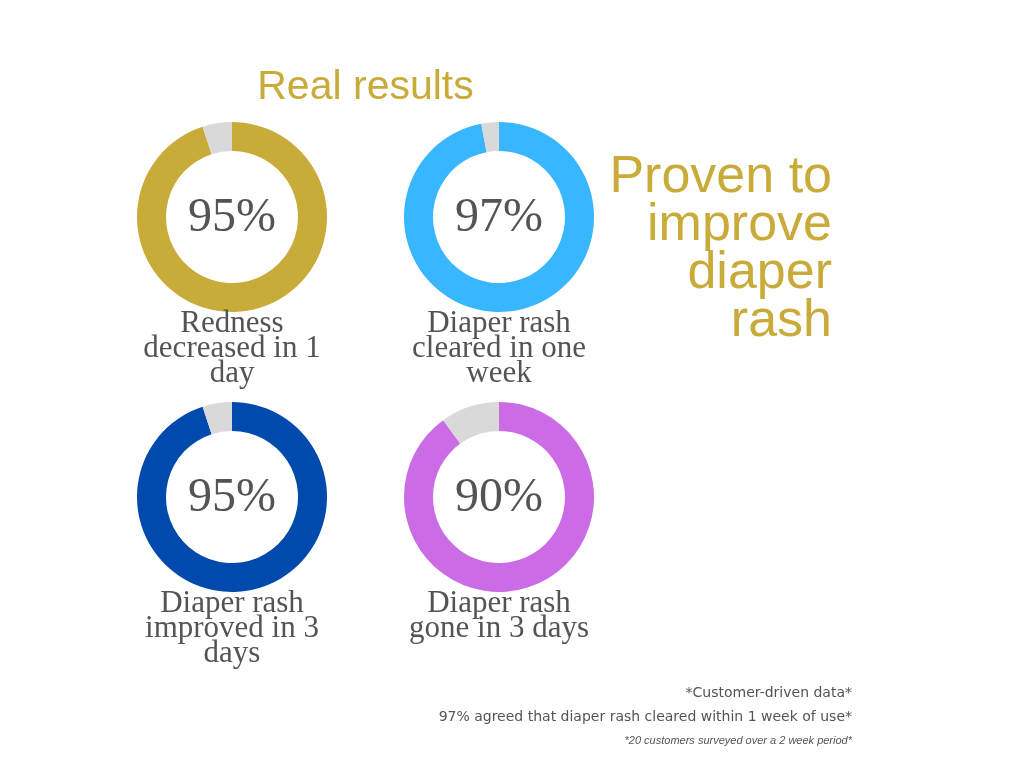  What do you see at coordinates (720, 246) in the screenshot?
I see `text: Proven to improve diaper rash` at bounding box center [720, 246].